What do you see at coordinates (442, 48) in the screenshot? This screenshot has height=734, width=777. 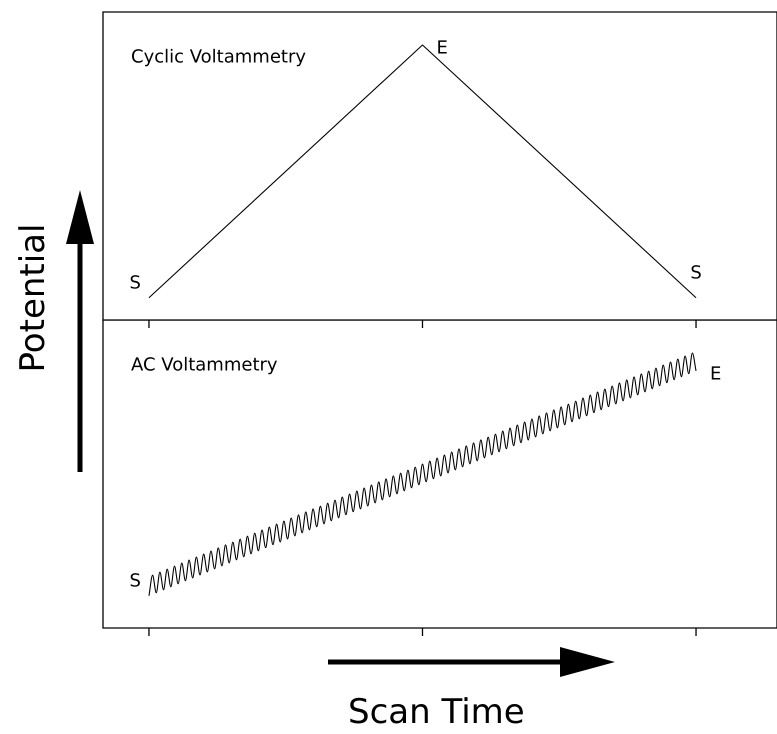 I see `annotation: E` at bounding box center [442, 48].